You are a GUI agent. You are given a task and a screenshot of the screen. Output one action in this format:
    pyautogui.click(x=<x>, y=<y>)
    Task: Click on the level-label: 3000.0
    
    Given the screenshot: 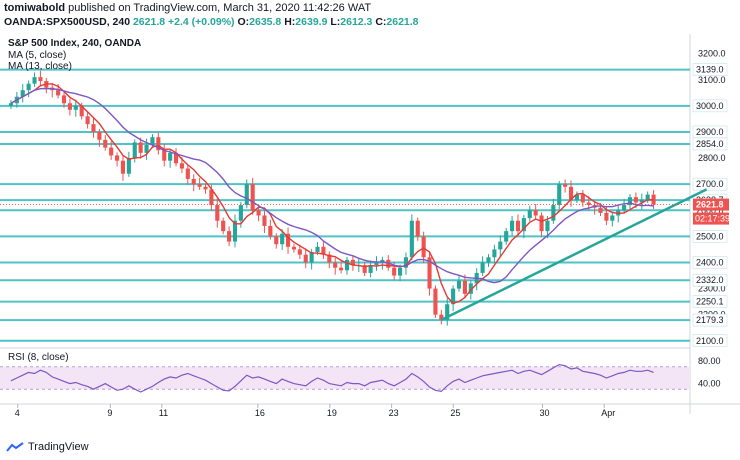 What is the action you would take?
    pyautogui.click(x=710, y=106)
    